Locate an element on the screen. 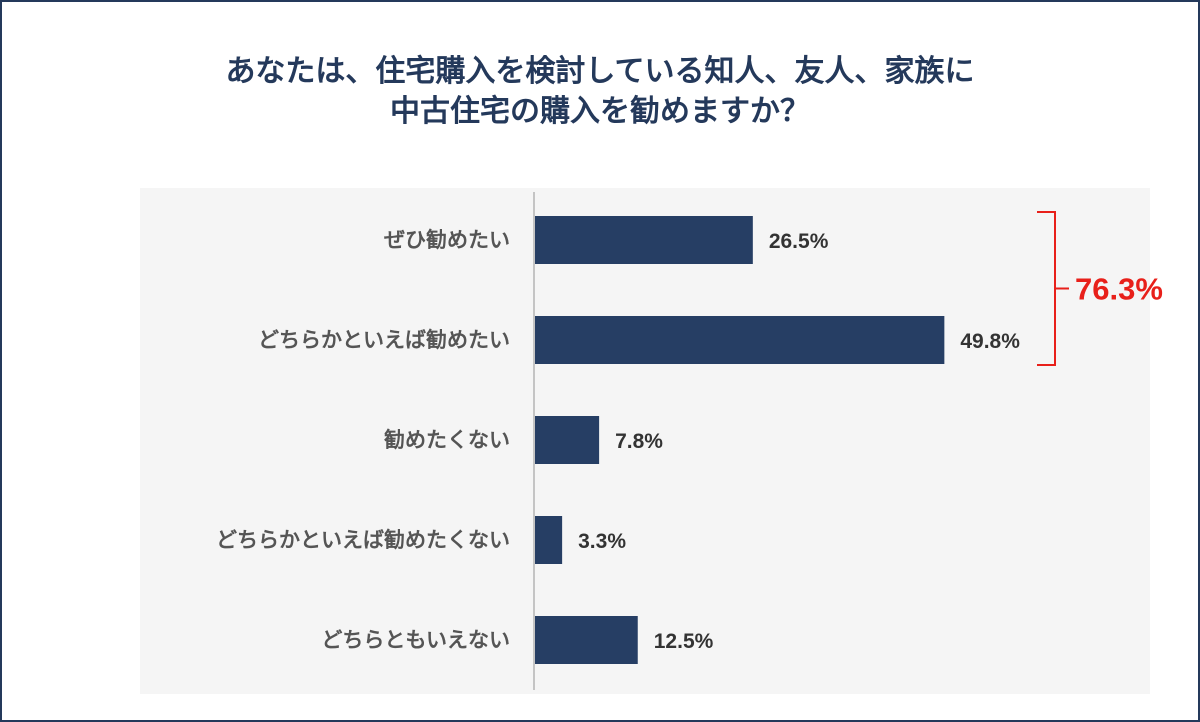  category-label: ぜひ勧めたい is located at coordinates (447, 240).